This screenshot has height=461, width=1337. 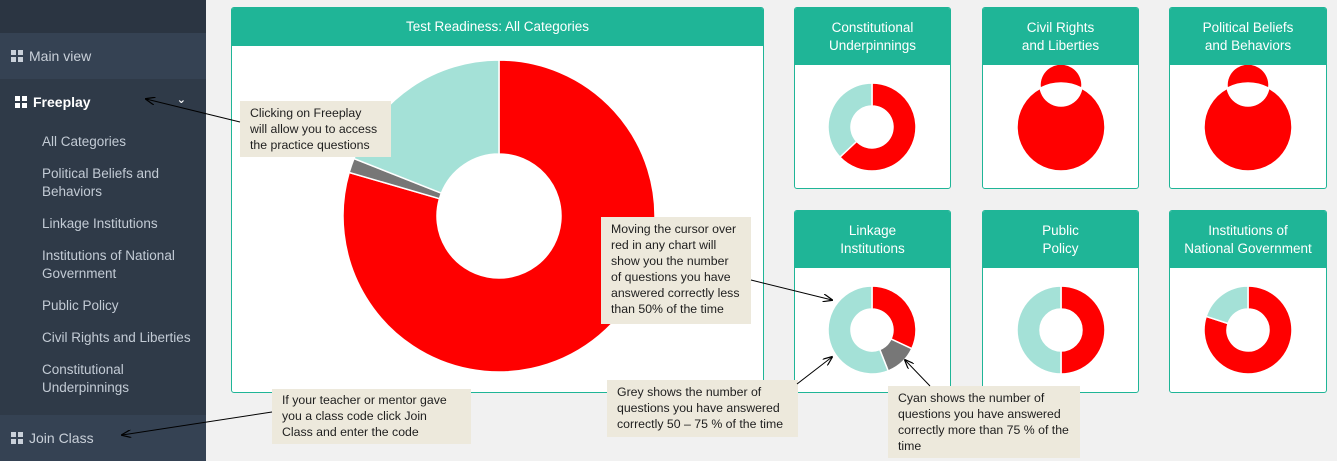 I want to click on chart-panel-title: Linkage Institutions, so click(x=872, y=239).